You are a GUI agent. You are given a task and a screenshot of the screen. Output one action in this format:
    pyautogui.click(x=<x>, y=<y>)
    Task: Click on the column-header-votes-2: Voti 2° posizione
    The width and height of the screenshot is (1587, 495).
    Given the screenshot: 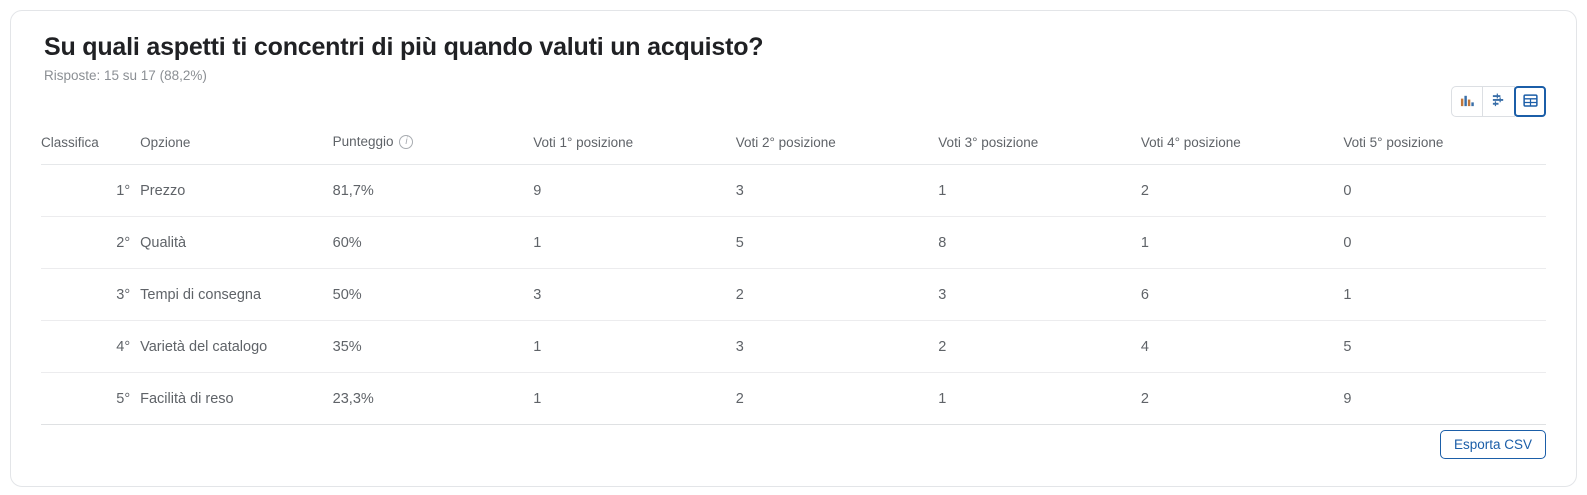 What is the action you would take?
    pyautogui.click(x=837, y=149)
    